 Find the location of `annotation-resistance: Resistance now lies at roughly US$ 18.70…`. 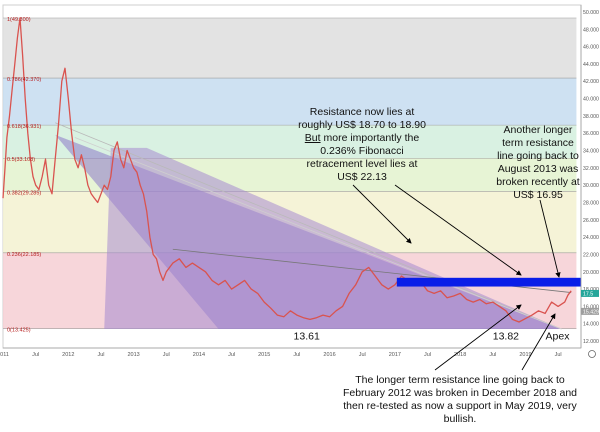

annotation-resistance: Resistance now lies at roughly US$ 18.70… is located at coordinates (362, 145).